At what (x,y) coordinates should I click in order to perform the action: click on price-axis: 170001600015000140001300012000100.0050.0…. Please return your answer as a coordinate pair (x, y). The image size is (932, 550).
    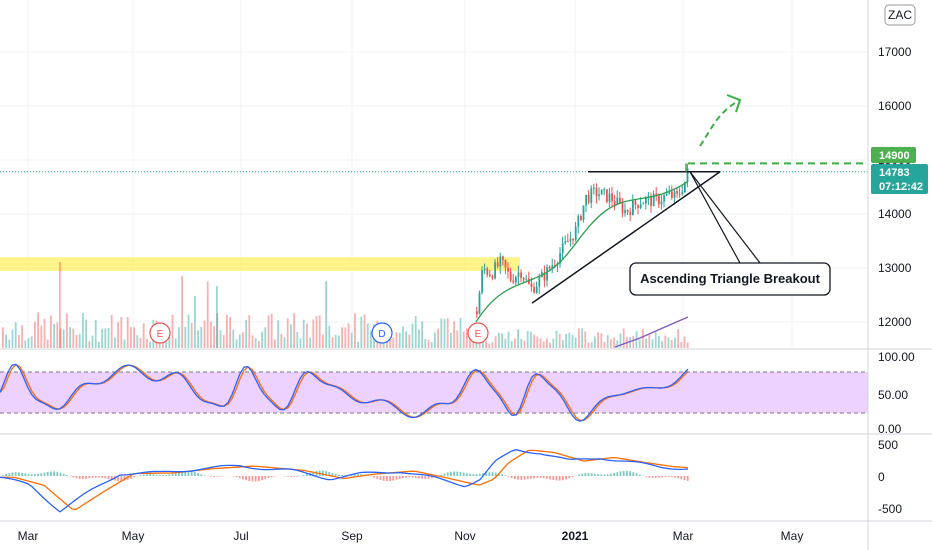
    Looking at the image, I should click on (896, 280).